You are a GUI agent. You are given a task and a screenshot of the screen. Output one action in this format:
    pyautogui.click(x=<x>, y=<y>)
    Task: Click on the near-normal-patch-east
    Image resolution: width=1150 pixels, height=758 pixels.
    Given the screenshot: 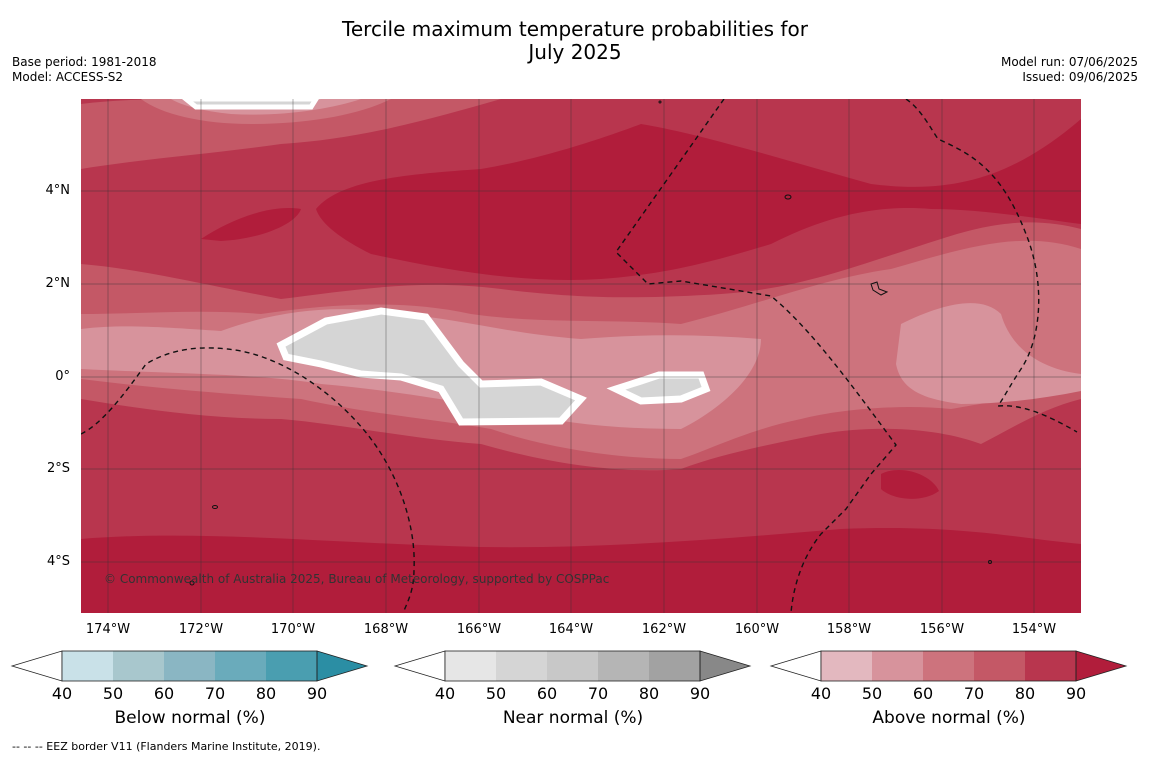 What is the action you would take?
    pyautogui.click(x=658, y=388)
    